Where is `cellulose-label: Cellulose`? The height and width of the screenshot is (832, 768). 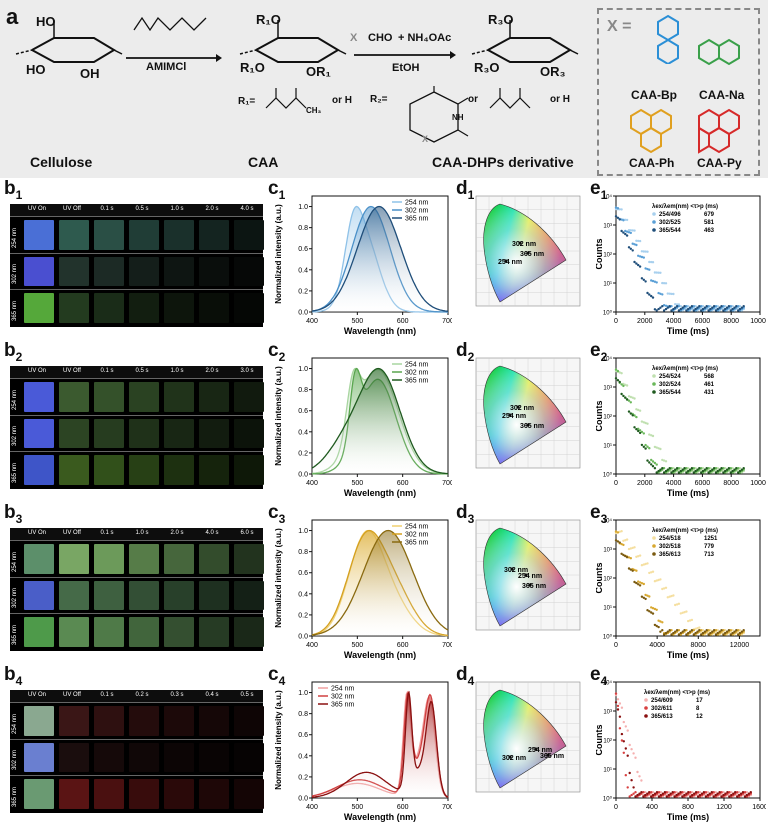 cellulose-label: Cellulose is located at coordinates (61, 162).